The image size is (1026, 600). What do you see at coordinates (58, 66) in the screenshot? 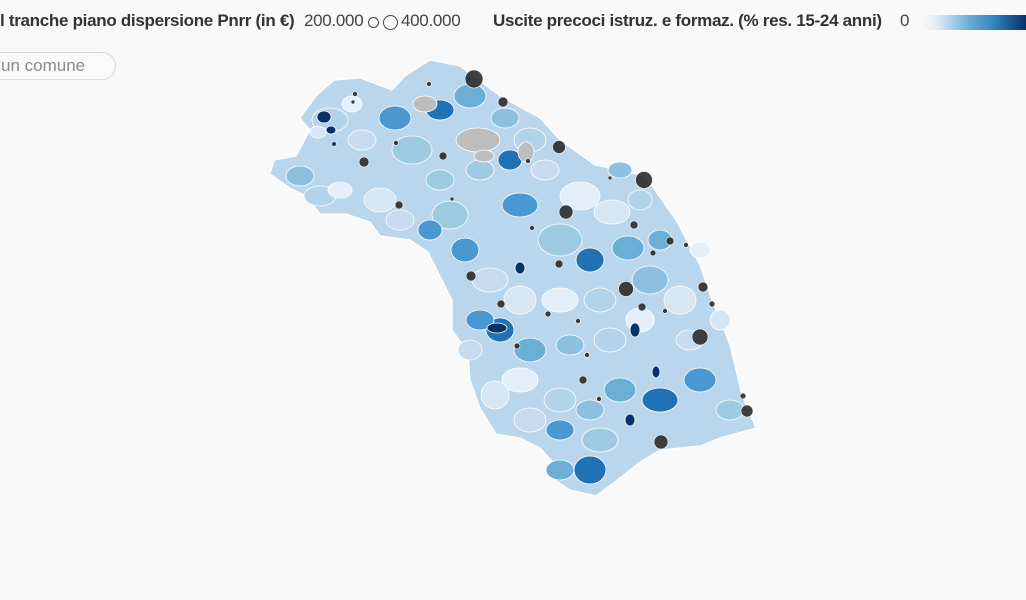
I see `search-municipality-input` at bounding box center [58, 66].